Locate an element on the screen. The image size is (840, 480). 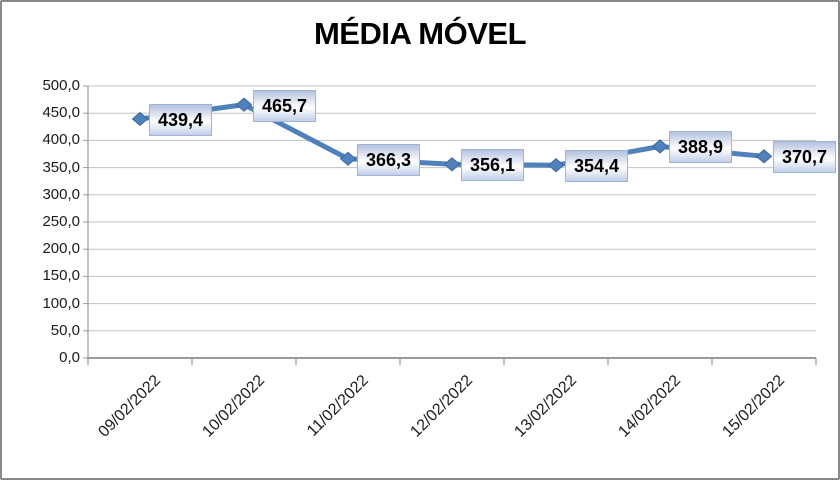
y-tick-label: 300,0 is located at coordinates (61, 194).